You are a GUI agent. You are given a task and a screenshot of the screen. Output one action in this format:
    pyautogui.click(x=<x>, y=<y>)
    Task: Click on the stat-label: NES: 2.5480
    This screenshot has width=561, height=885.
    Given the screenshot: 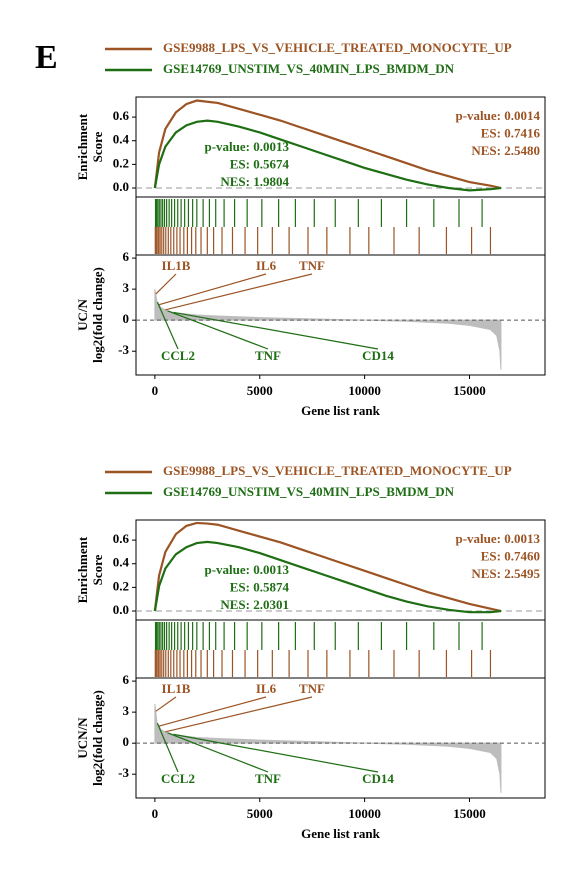 What is the action you would take?
    pyautogui.click(x=505, y=150)
    